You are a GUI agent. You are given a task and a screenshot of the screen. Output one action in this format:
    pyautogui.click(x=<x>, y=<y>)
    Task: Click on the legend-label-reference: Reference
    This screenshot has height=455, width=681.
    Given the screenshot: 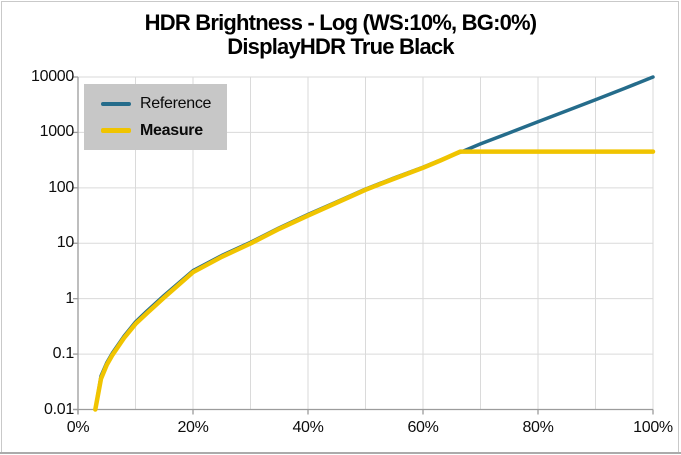 What is the action you would take?
    pyautogui.click(x=176, y=103)
    